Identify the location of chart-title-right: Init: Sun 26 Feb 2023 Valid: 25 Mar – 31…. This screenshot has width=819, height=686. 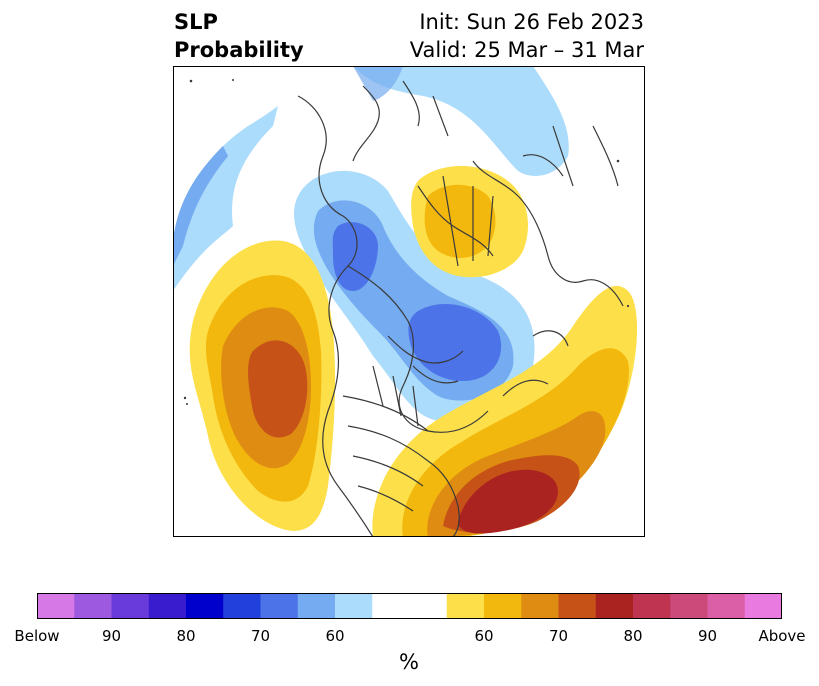
(527, 36).